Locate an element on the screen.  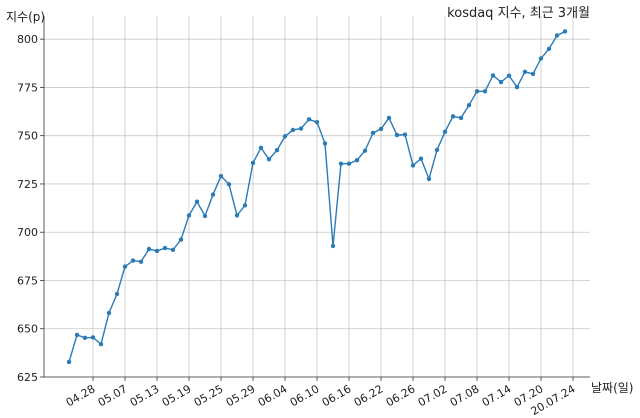
x-tick-label: 06.22 is located at coordinates (369, 395).